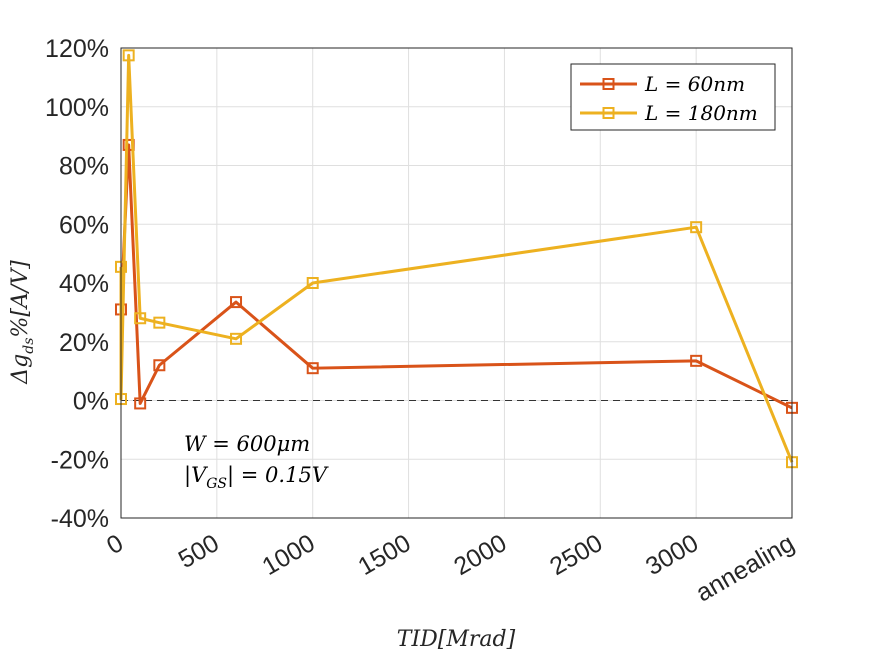 This screenshot has width=875, height=656. What do you see at coordinates (77, 108) in the screenshot?
I see `y-tick-label: 100%` at bounding box center [77, 108].